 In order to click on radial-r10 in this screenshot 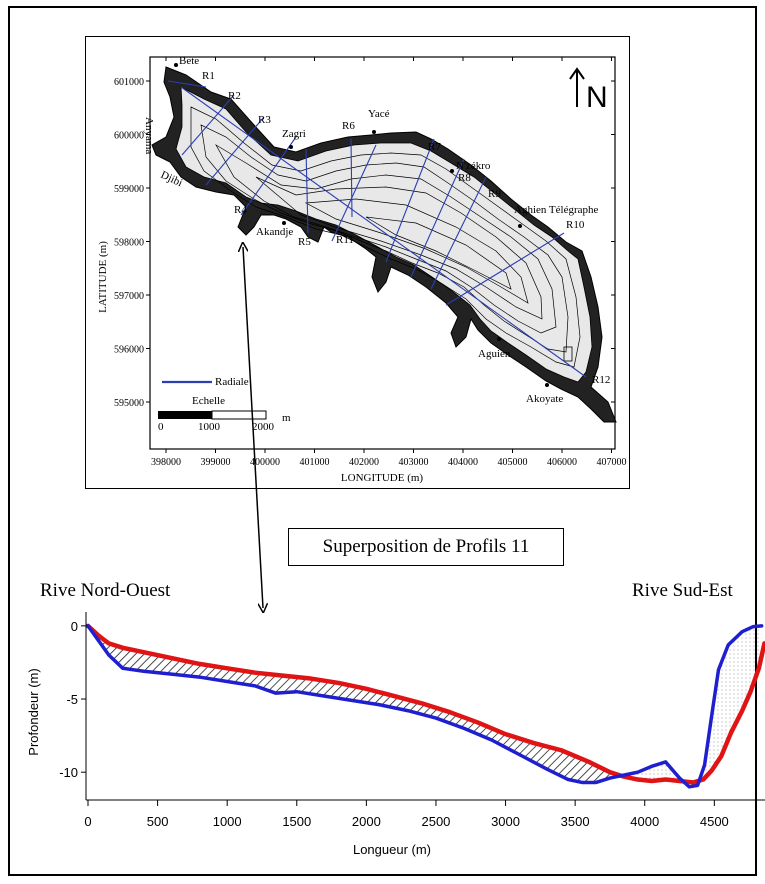, I will do `click(505, 269)`.